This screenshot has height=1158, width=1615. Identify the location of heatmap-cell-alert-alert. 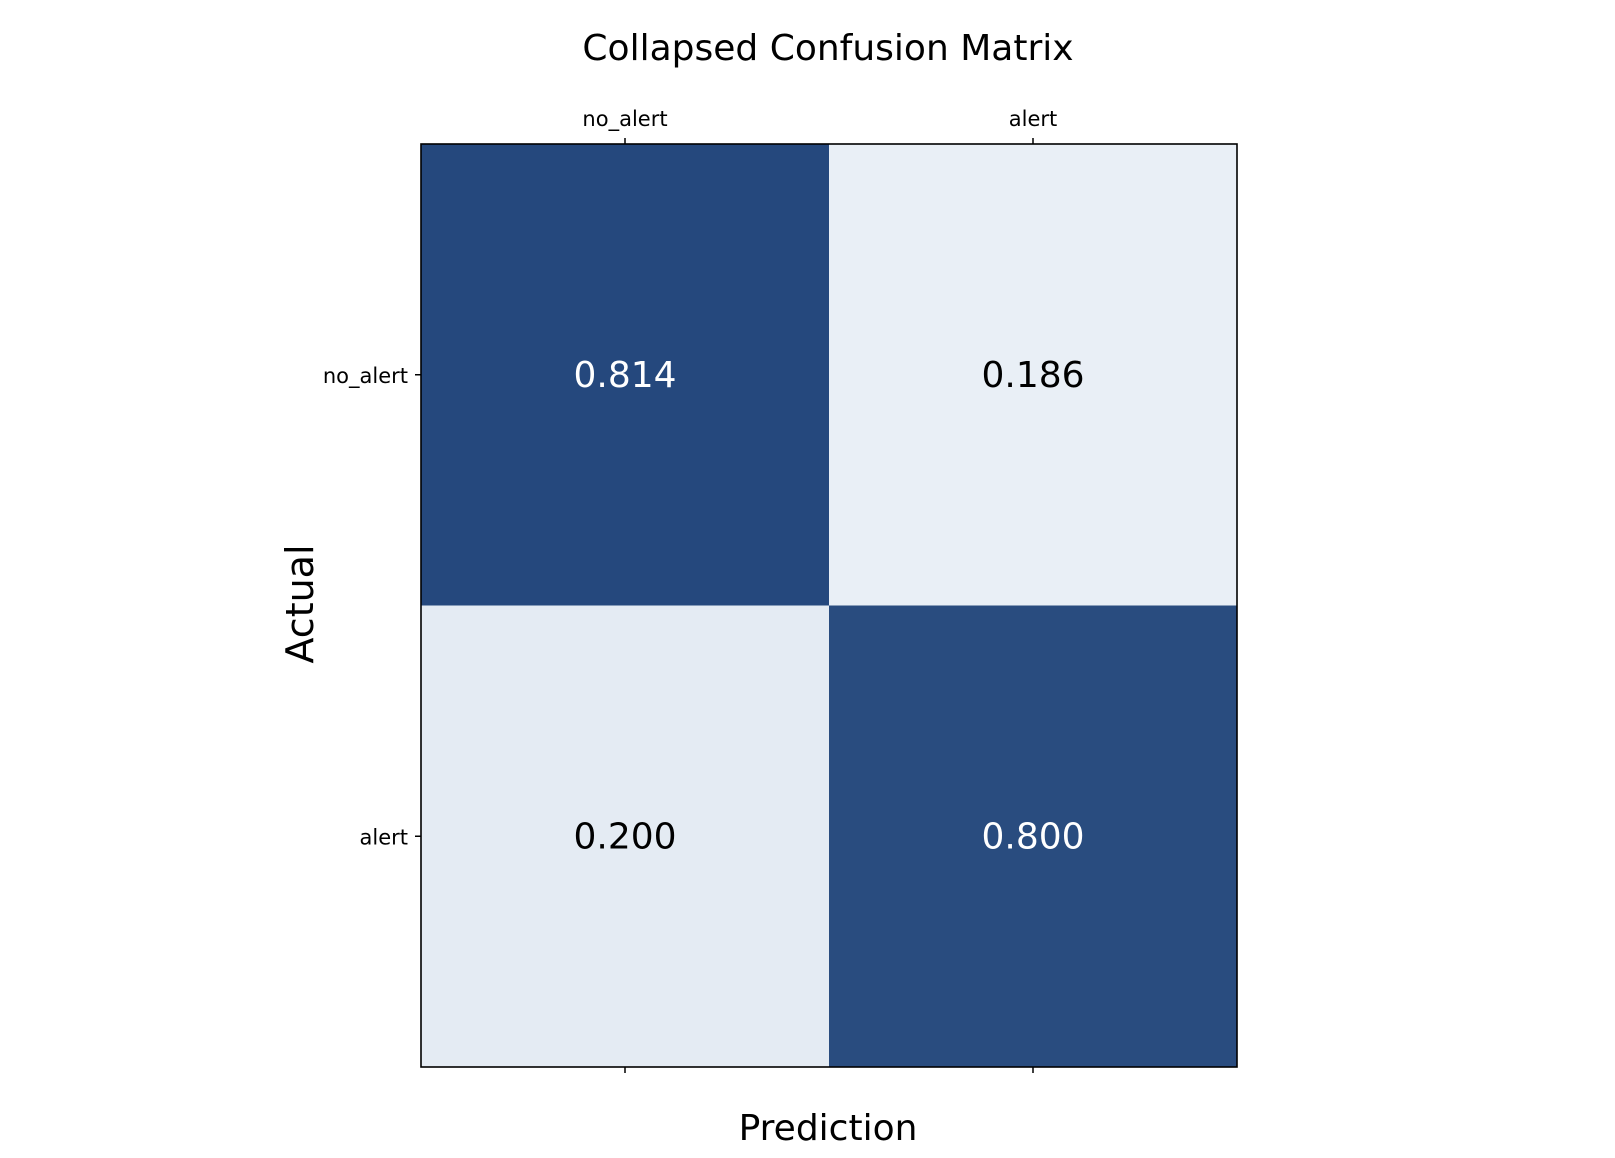
(1033, 836).